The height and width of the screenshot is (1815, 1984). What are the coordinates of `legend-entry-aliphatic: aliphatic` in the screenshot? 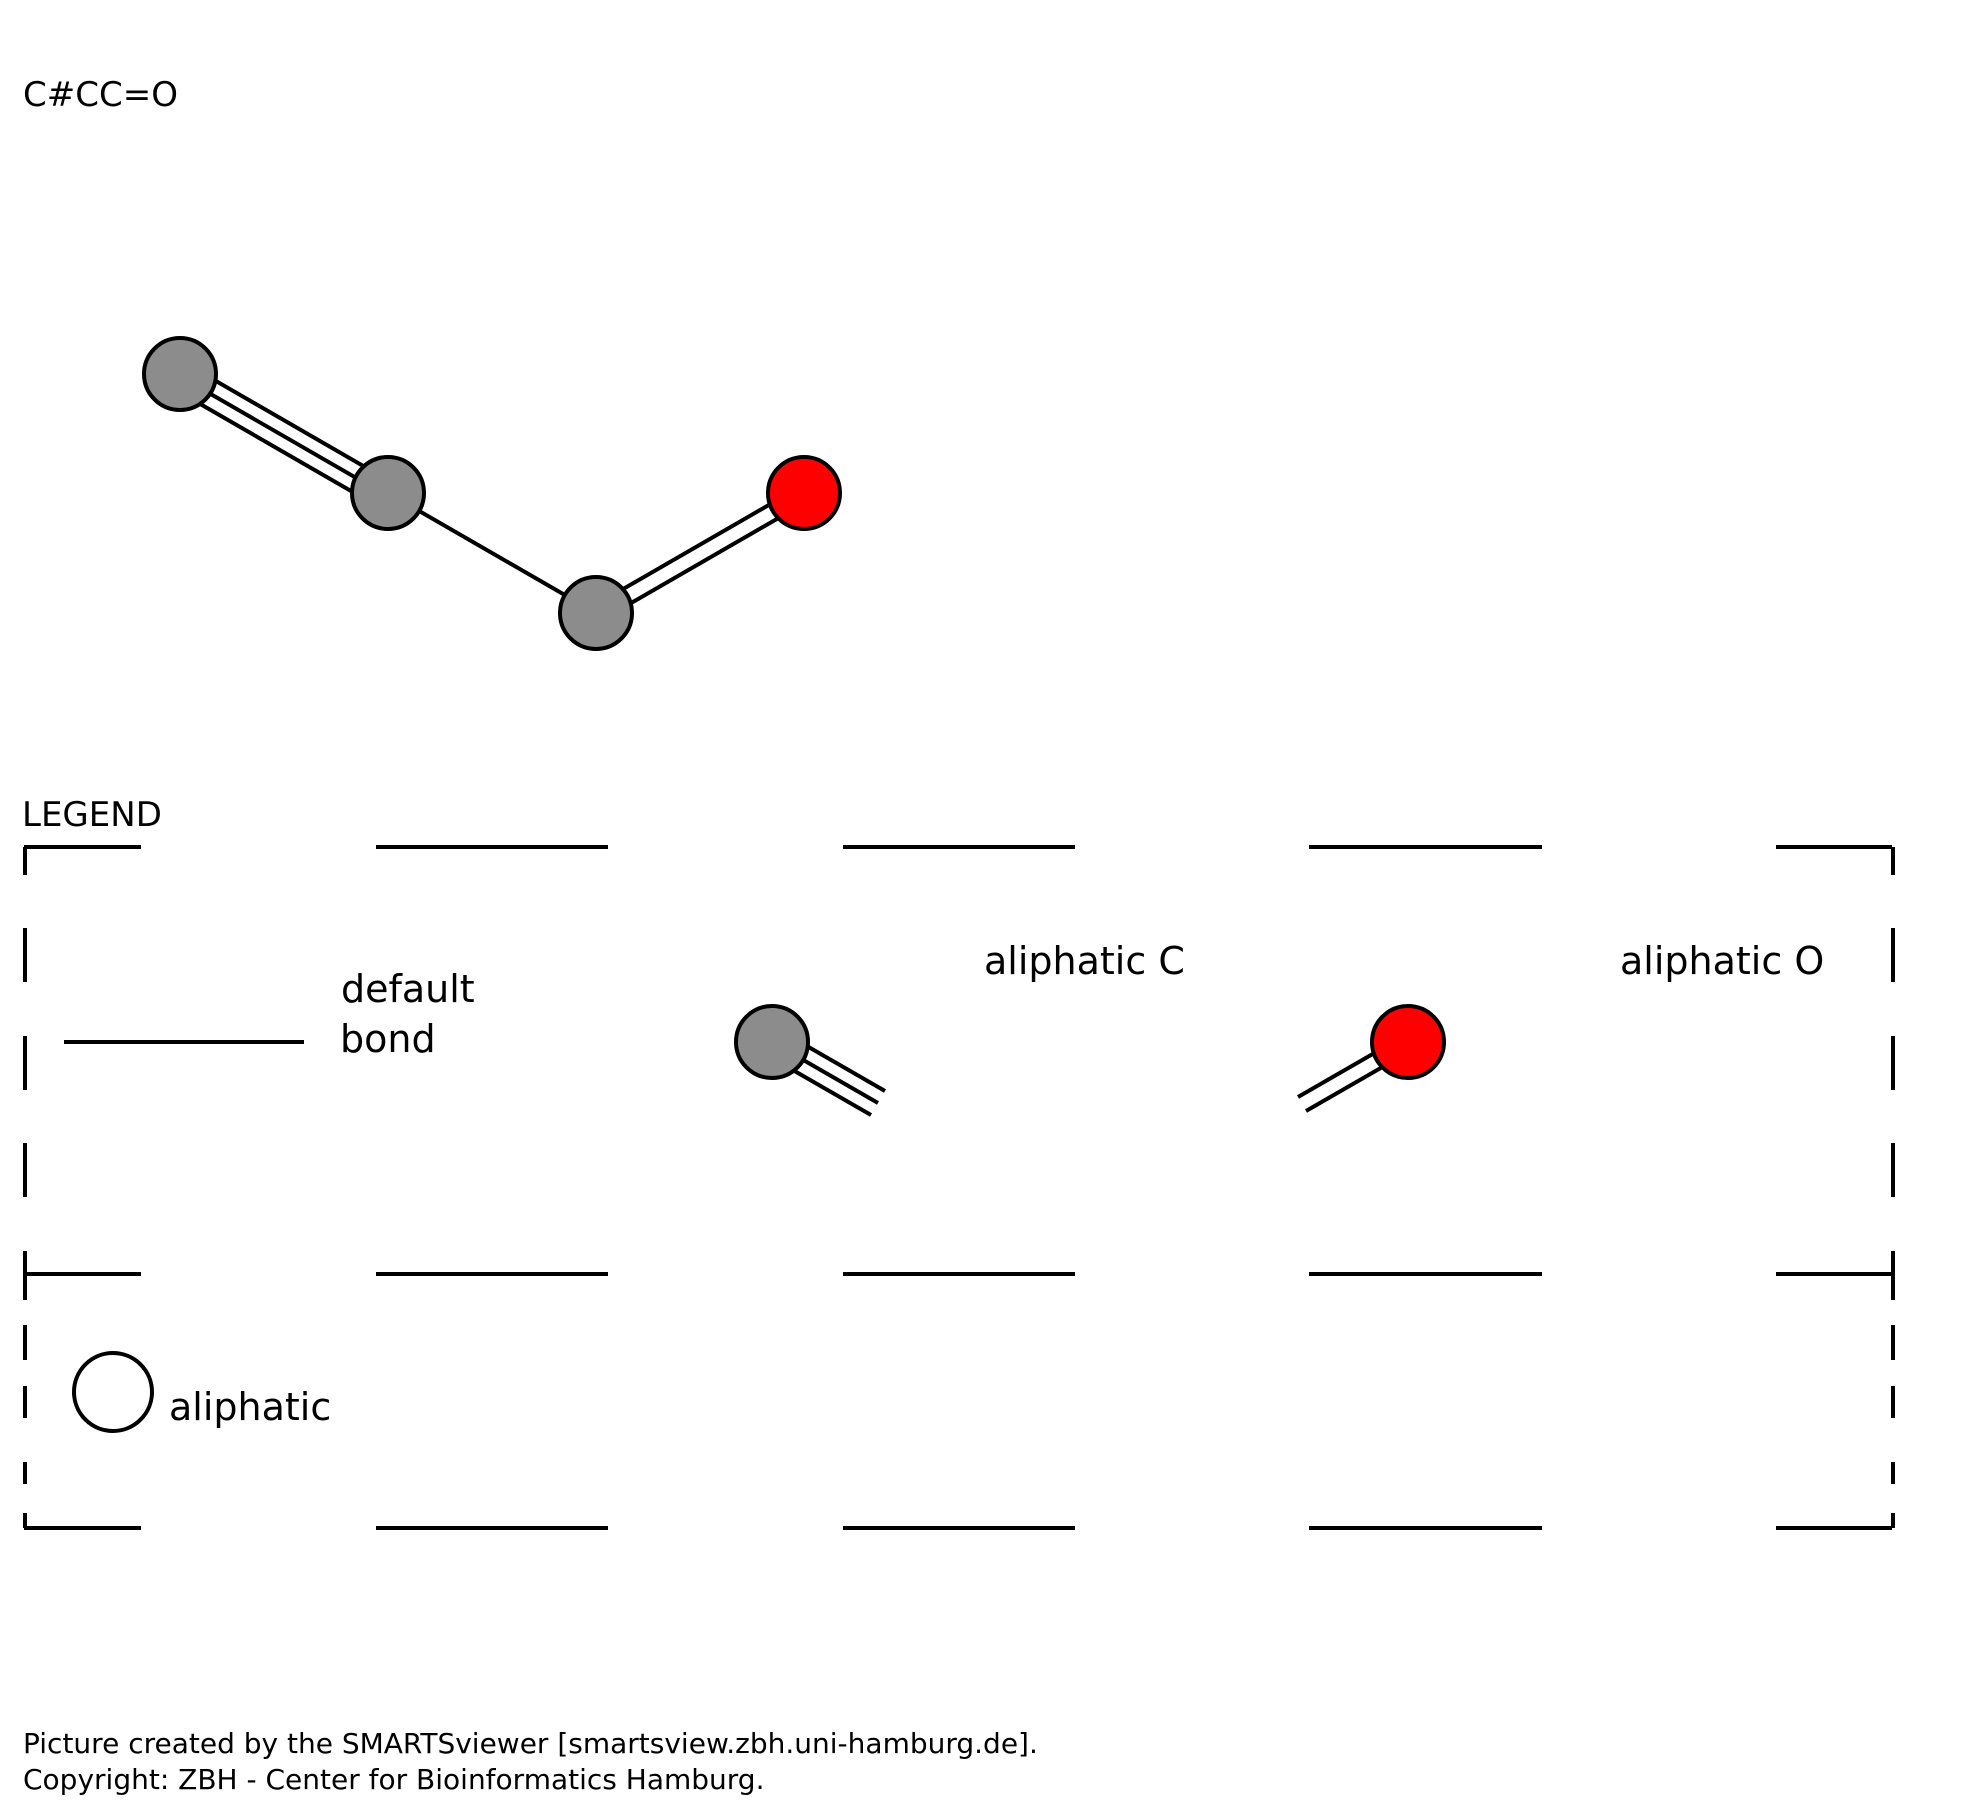 It's located at (201, 1392).